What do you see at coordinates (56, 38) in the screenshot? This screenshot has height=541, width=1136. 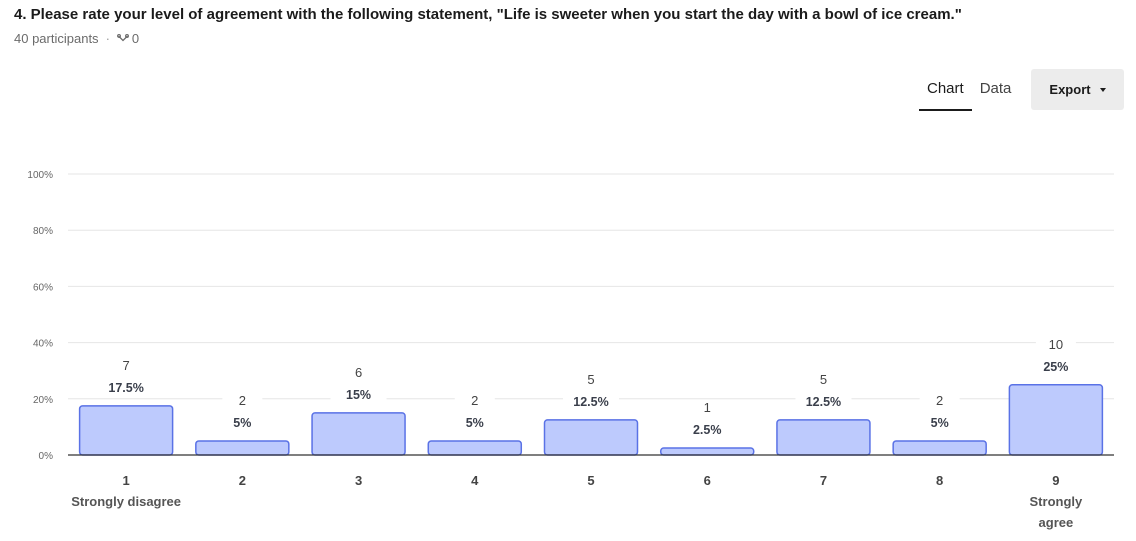 I see `participants-count: 40 participants` at bounding box center [56, 38].